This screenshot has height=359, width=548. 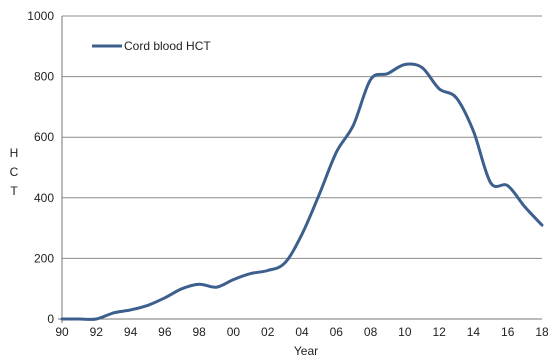 What do you see at coordinates (131, 332) in the screenshot?
I see `x-tick-label: 94` at bounding box center [131, 332].